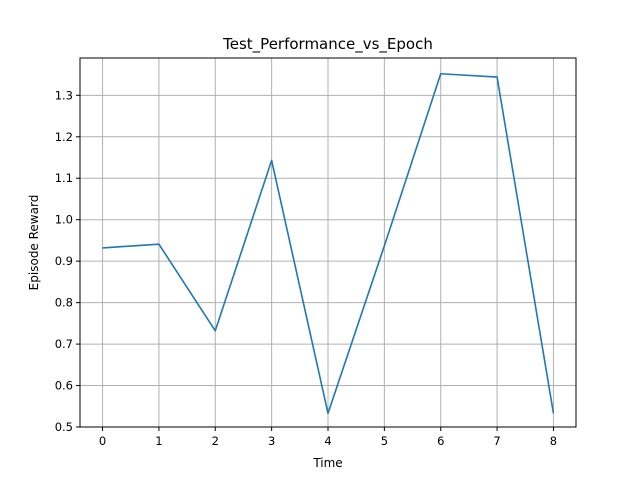 The width and height of the screenshot is (640, 485). What do you see at coordinates (327, 463) in the screenshot?
I see `x-axis-label: Time` at bounding box center [327, 463].